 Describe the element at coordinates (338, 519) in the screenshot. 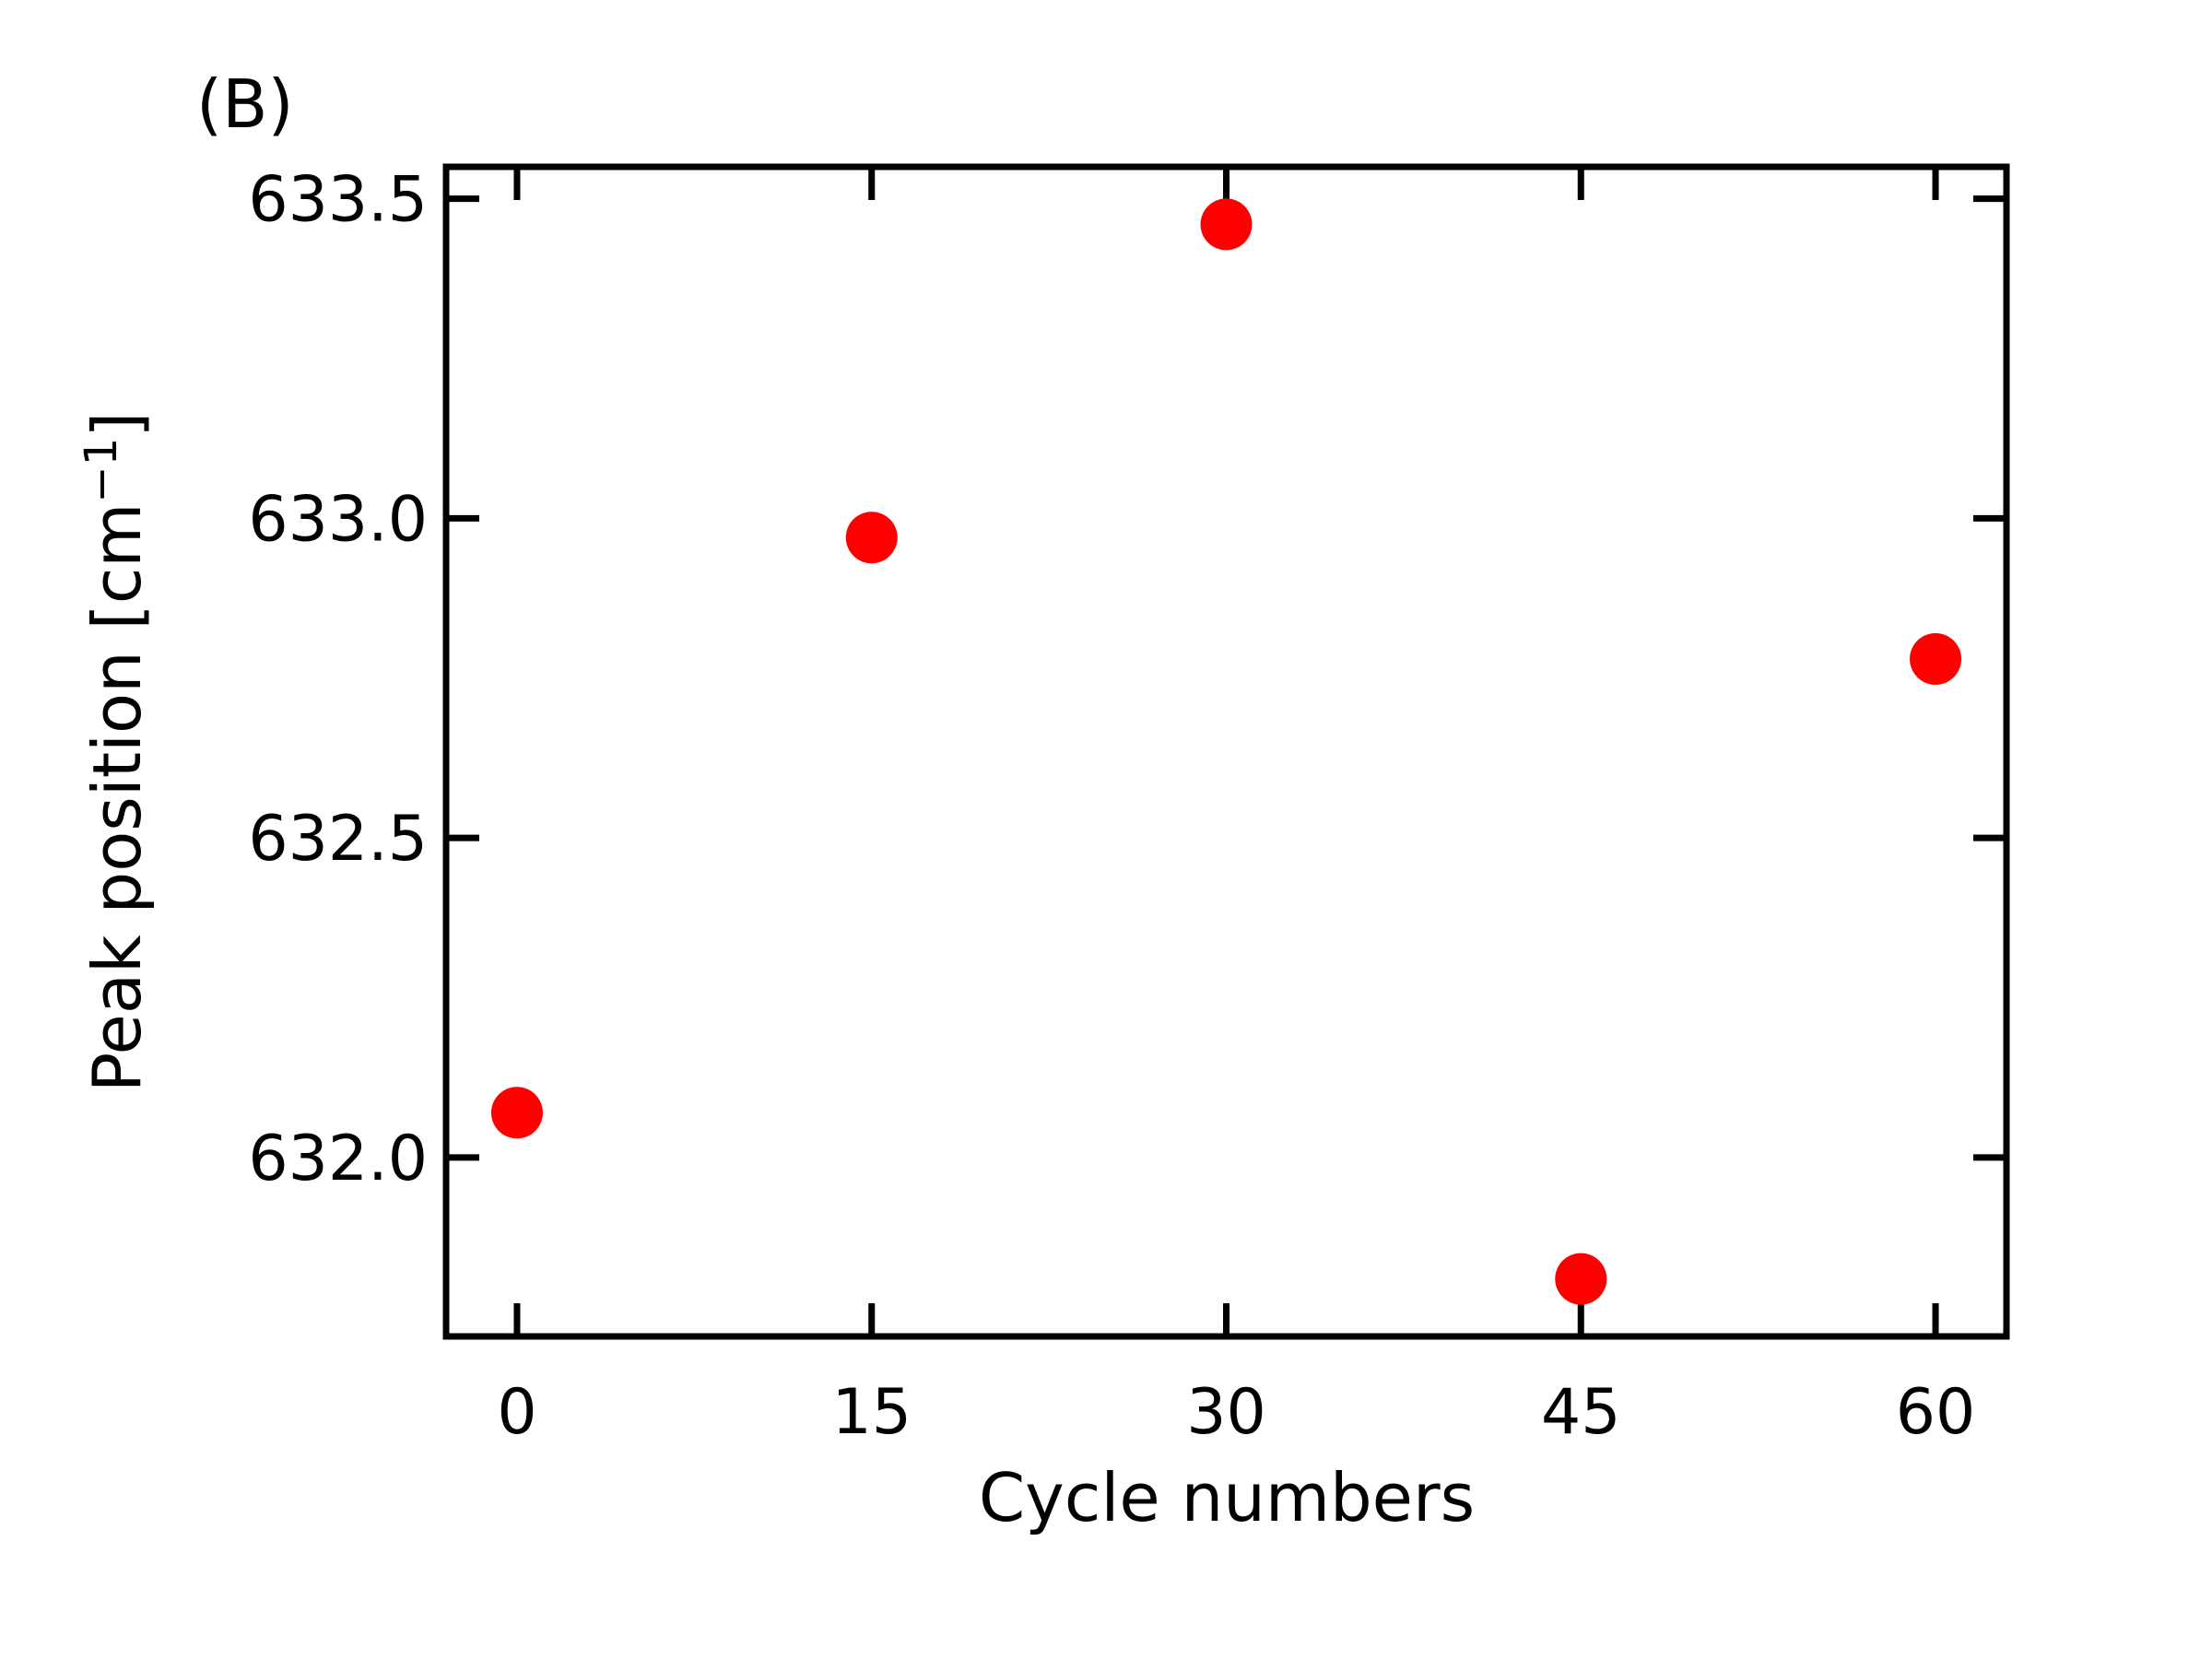

I see `y-tick-label: 633.0` at that location.